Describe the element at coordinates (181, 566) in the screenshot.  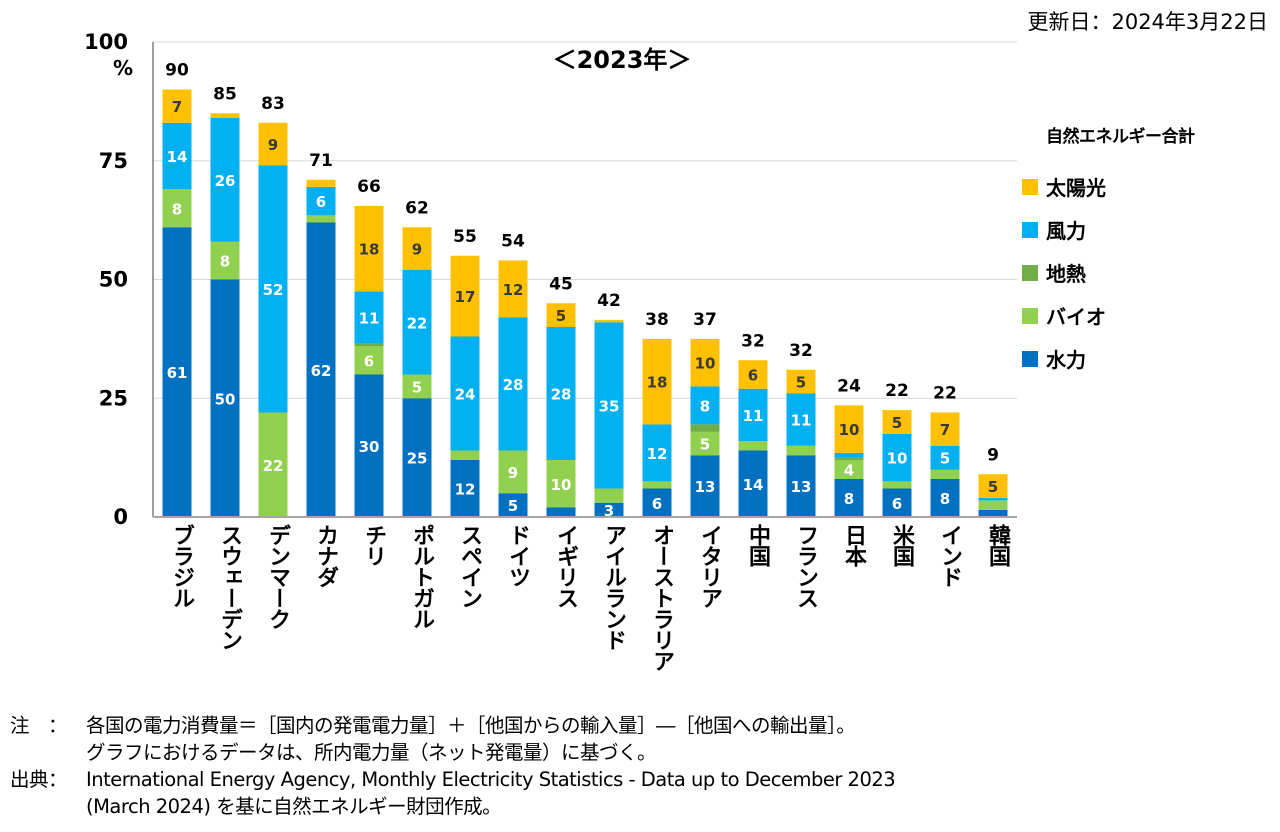
I see `x-tick-label: ブラジル` at that location.